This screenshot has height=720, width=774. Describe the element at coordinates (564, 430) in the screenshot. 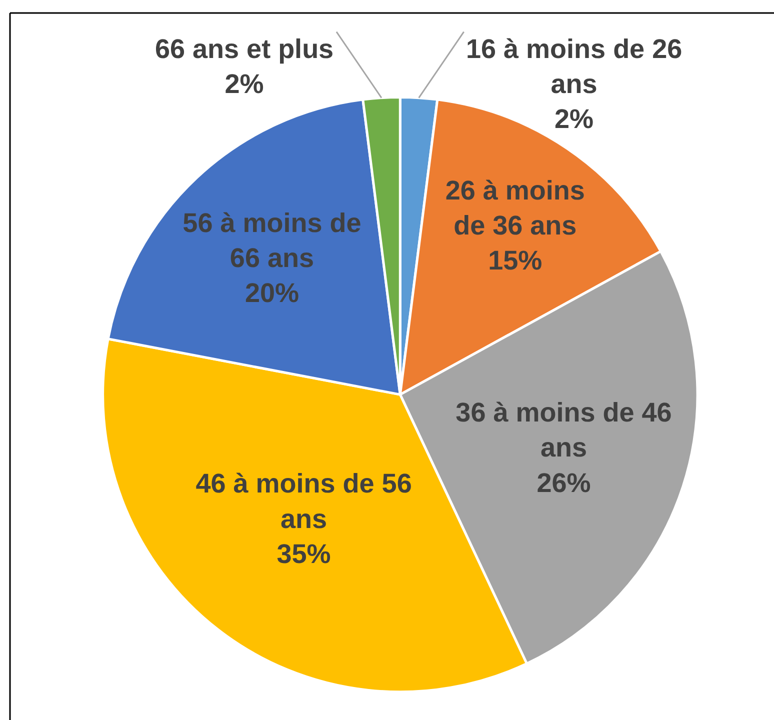

I see `slice-label: 36 à moins de 46 ans` at that location.